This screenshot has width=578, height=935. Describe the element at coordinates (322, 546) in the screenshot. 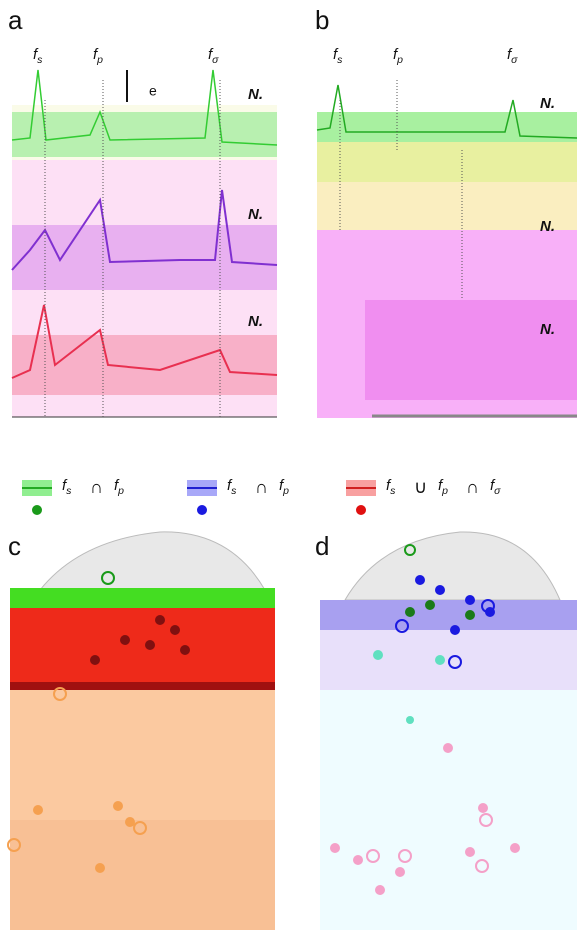

I see `panel-label: d` at that location.